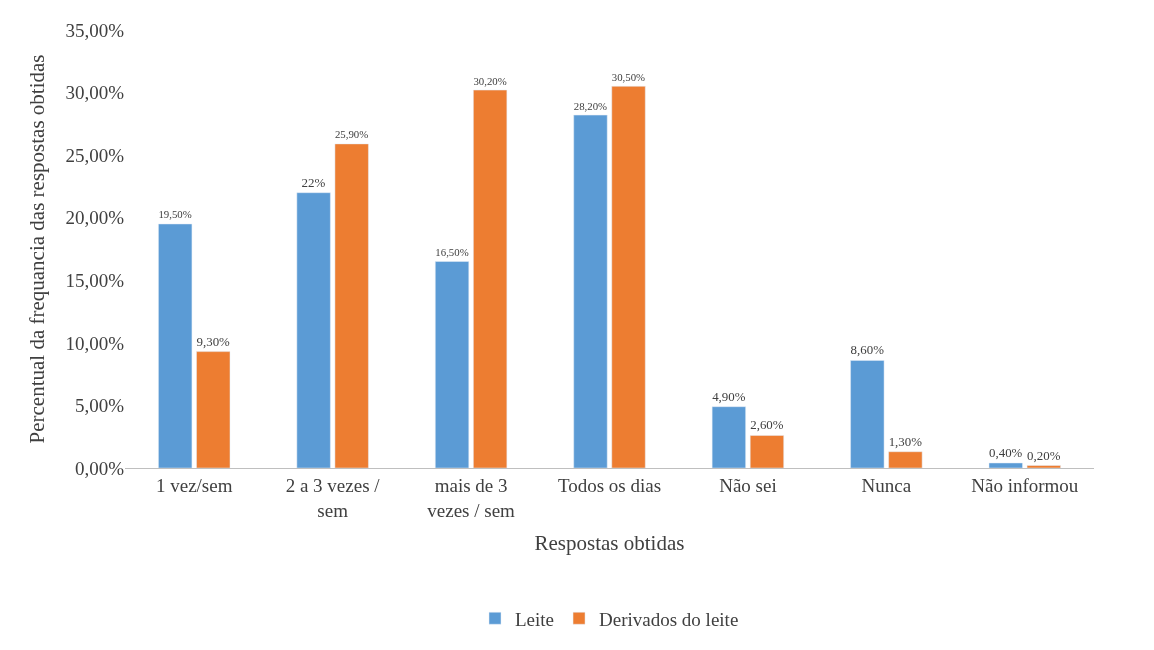  I want to click on data-label: 2,60%, so click(767, 425).